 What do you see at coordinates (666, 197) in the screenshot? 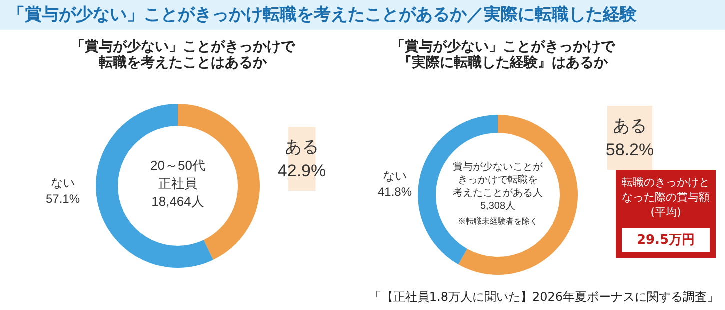
I see `text: 転職のきっかけとなった際の賞与額(平均)` at bounding box center [666, 197].